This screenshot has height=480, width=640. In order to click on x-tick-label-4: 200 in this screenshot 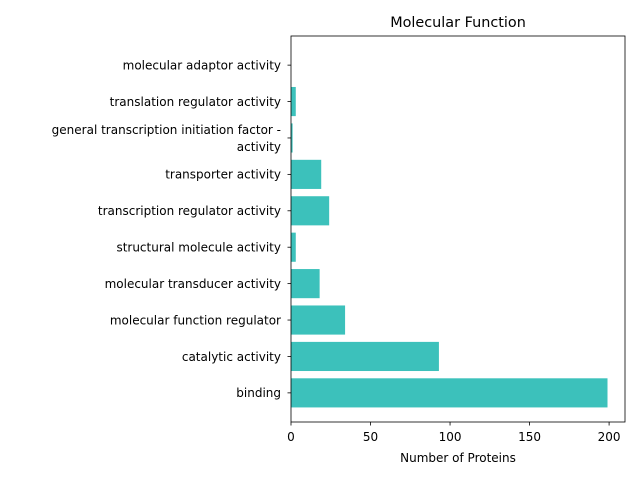, I will do `click(609, 437)`.